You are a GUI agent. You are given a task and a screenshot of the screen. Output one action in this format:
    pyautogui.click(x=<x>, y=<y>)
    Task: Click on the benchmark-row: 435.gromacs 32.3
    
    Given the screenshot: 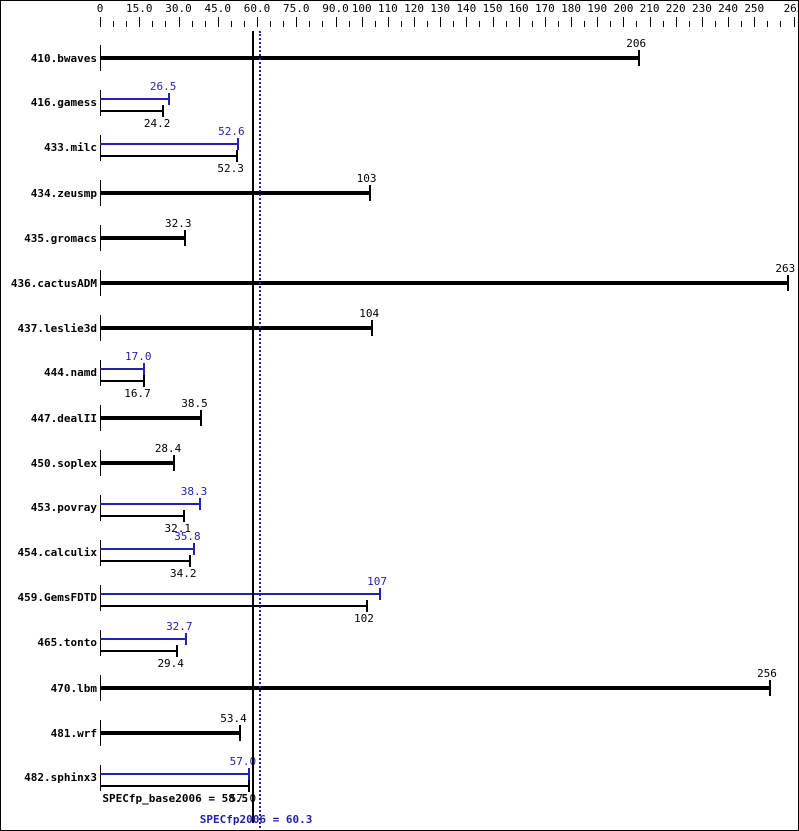 What is the action you would take?
    pyautogui.click(x=399, y=235)
    